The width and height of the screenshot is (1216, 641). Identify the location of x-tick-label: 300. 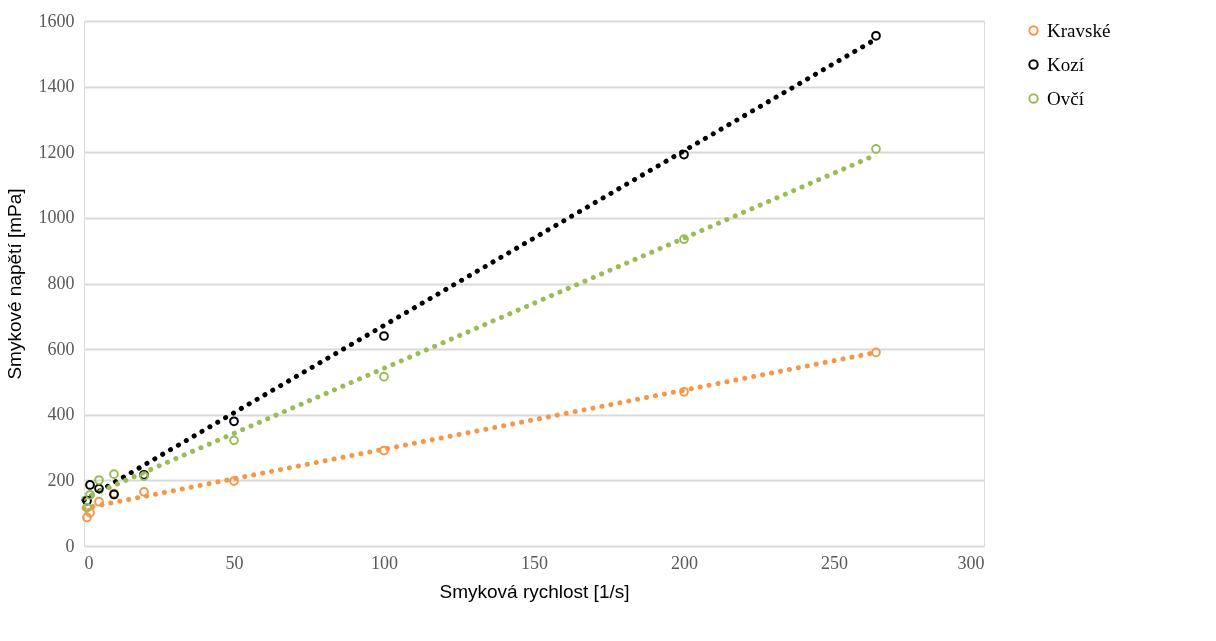
(971, 562).